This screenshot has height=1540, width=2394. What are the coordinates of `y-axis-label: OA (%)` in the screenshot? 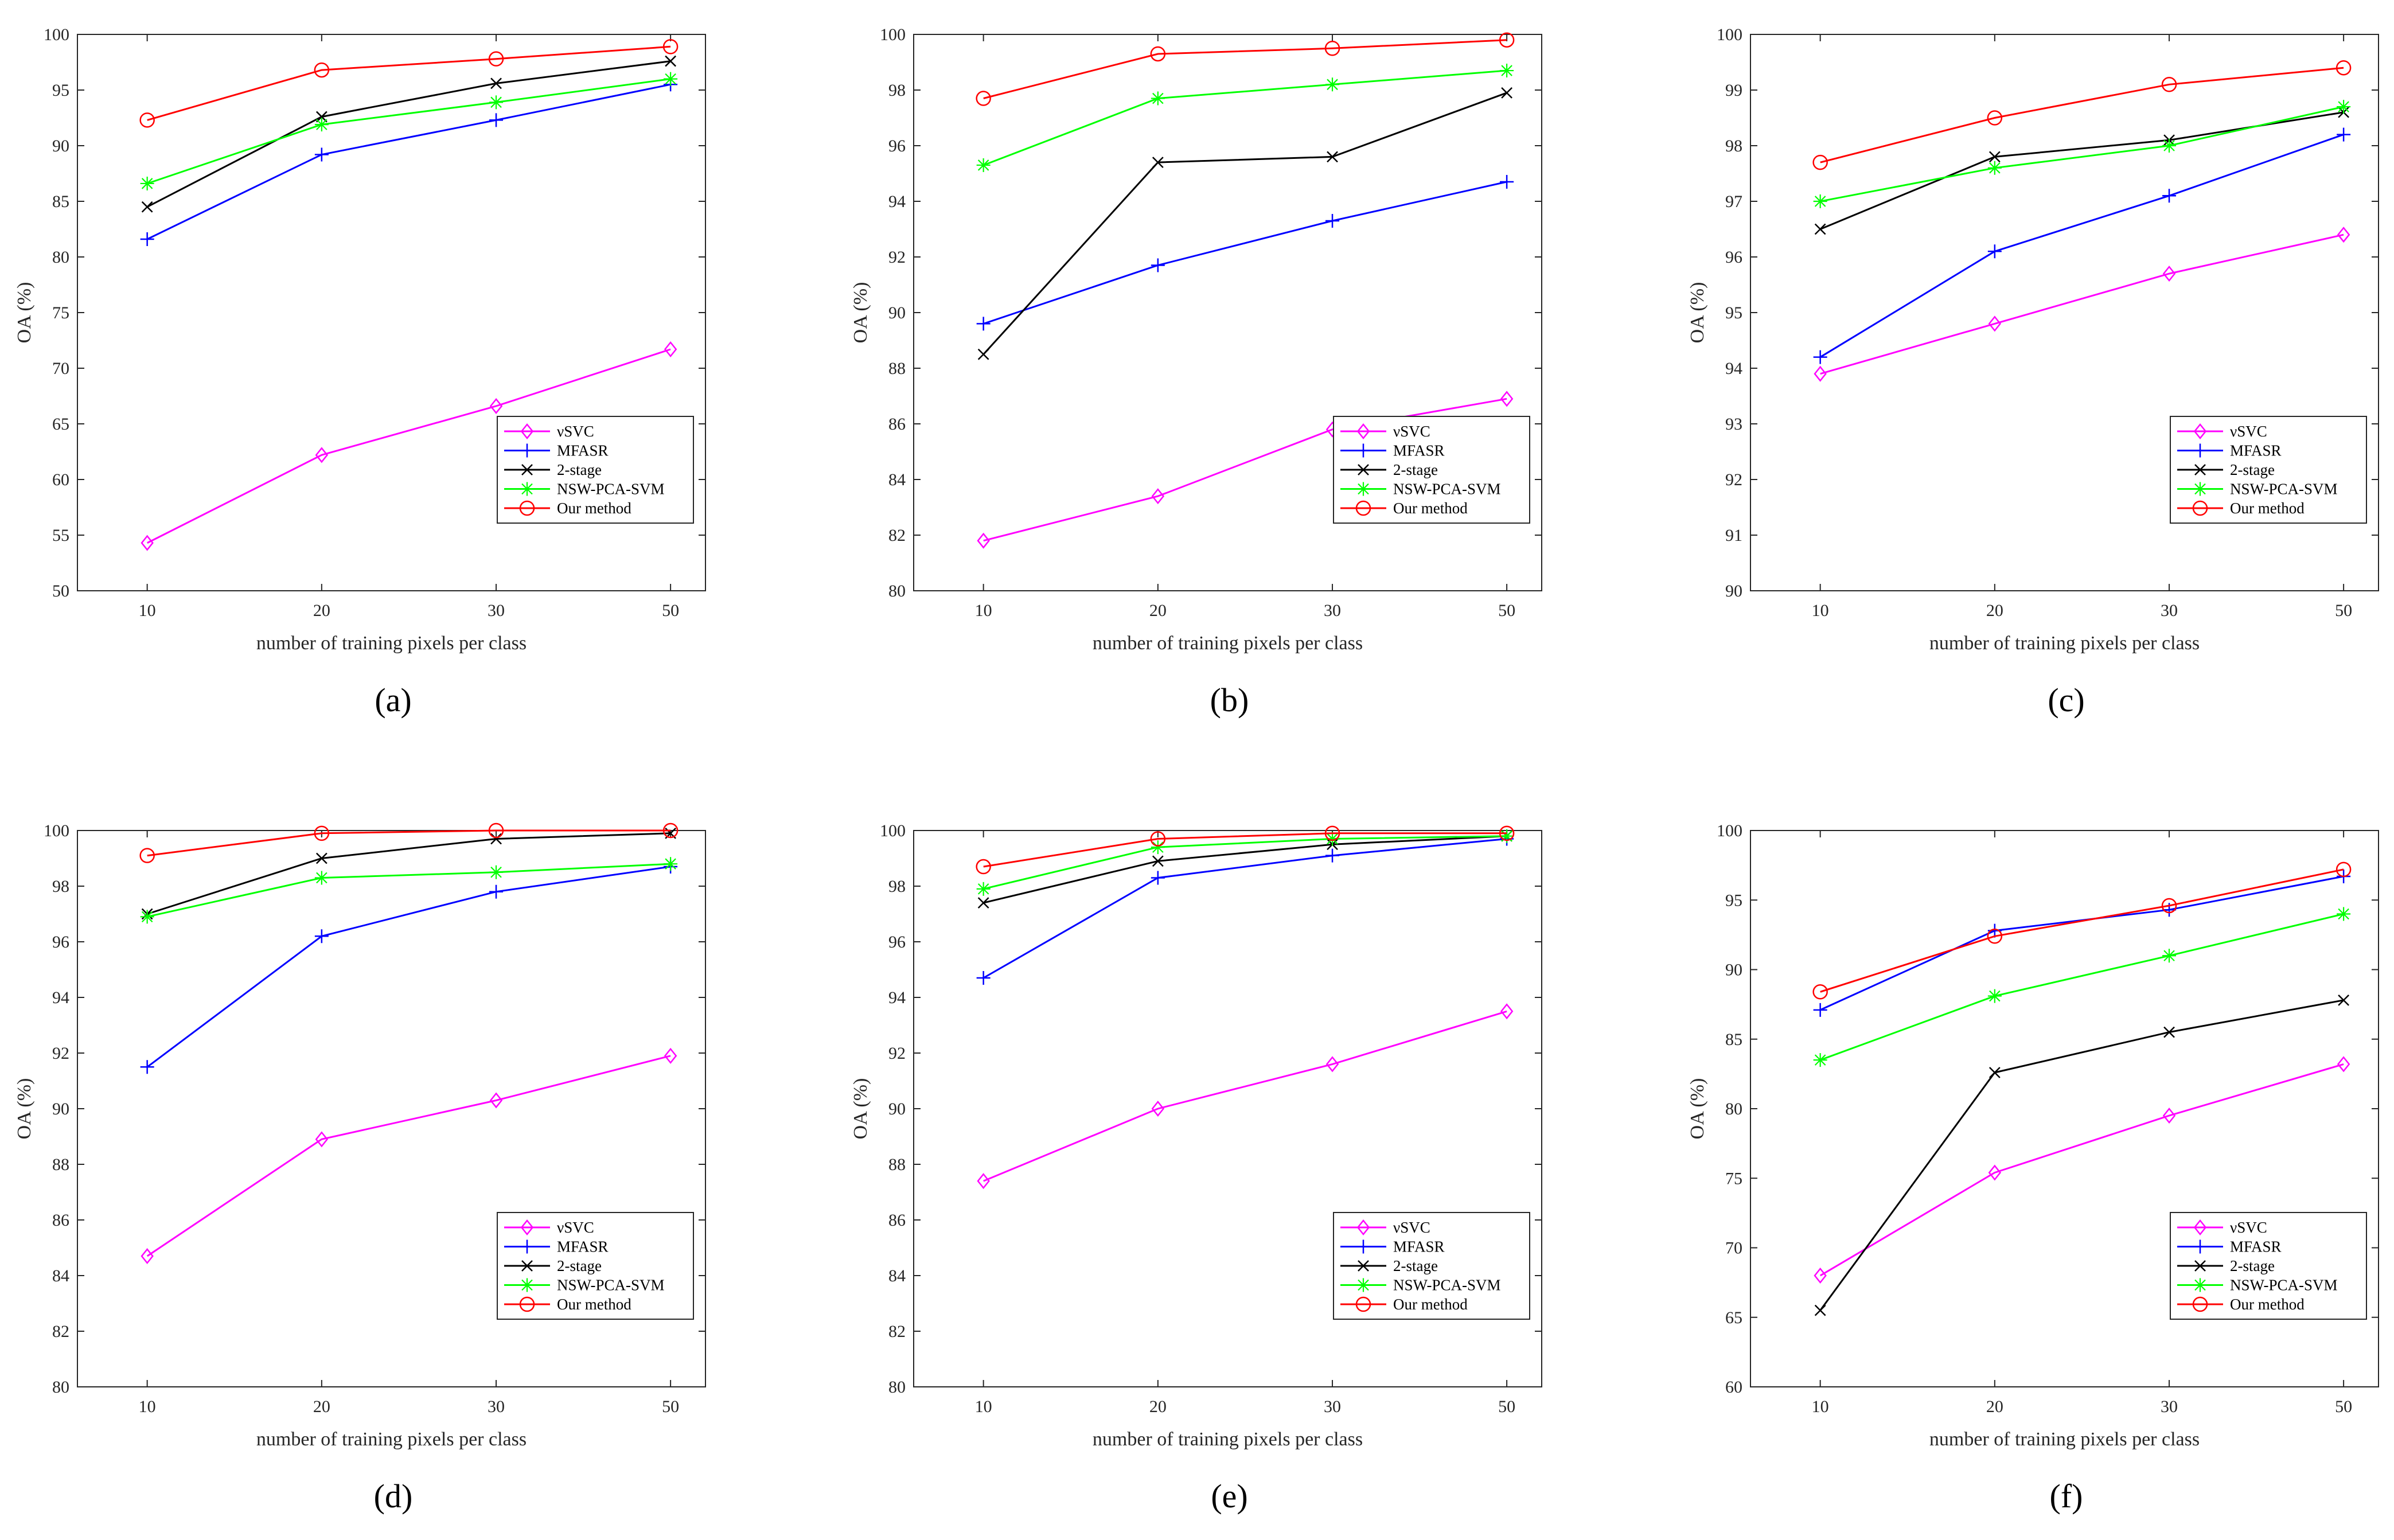 It's located at (24, 313).